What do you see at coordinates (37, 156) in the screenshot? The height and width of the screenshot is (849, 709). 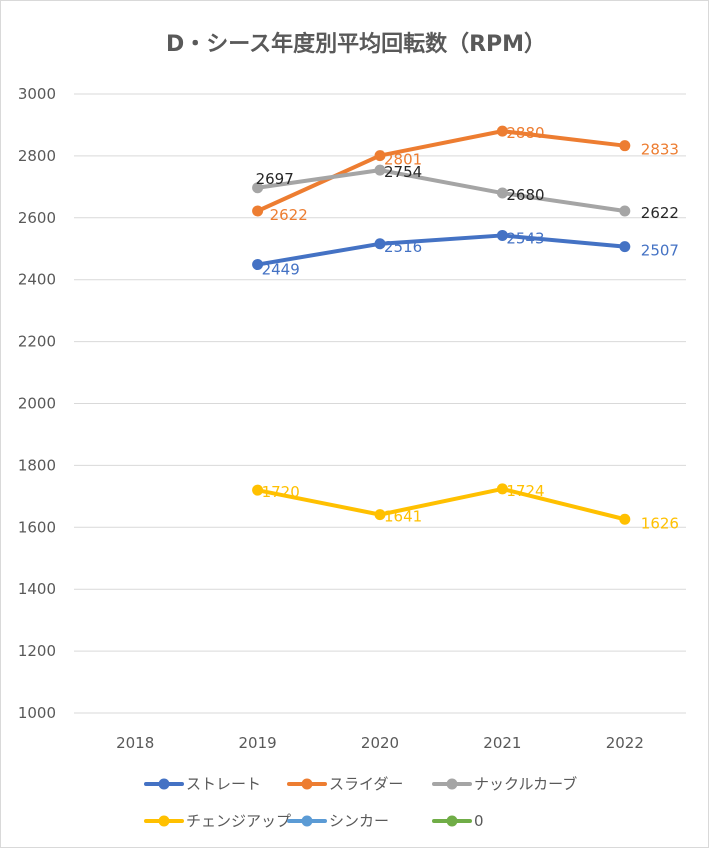 I see `y-tick-label: 2800` at bounding box center [37, 156].